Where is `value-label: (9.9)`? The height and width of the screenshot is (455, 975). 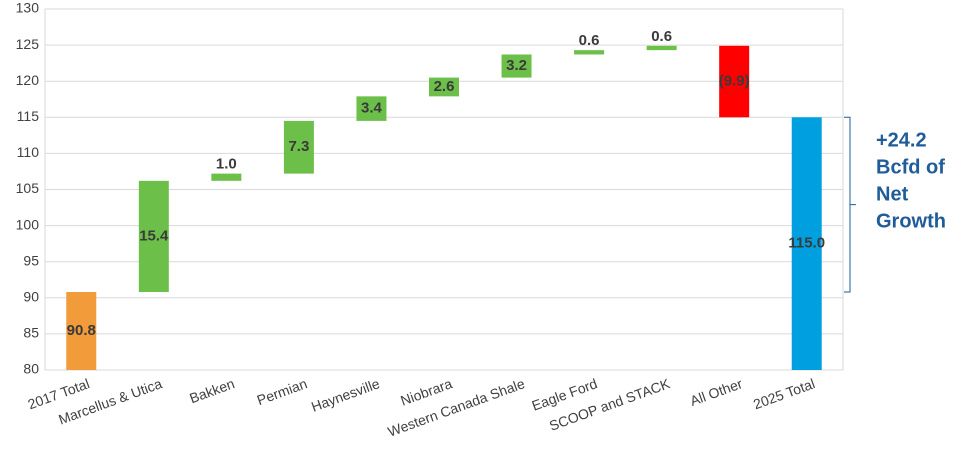 value-label: (9.9) is located at coordinates (734, 81).